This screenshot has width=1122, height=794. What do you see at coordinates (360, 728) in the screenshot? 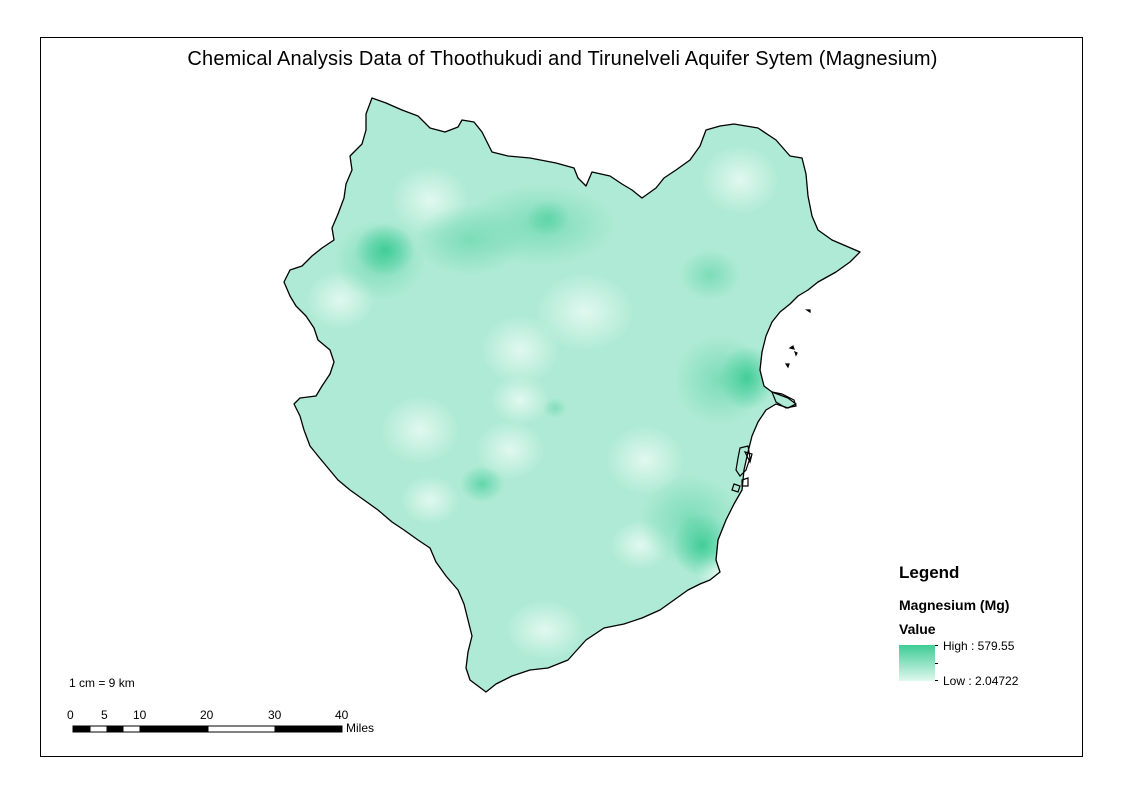
I see `scale-unit-label: Miles` at bounding box center [360, 728].